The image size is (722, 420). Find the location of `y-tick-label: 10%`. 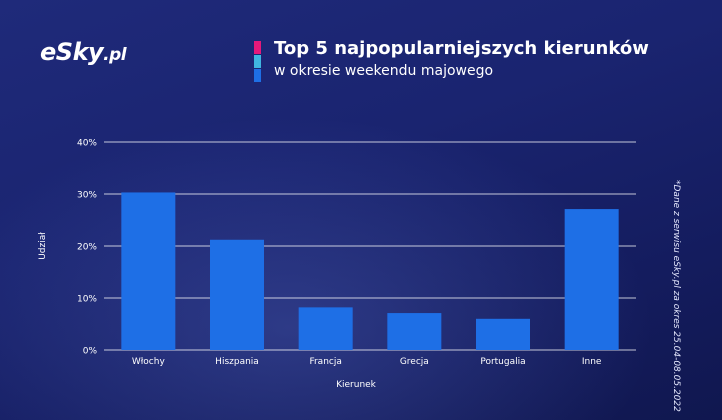

y-tick-label: 10% is located at coordinates (87, 300).